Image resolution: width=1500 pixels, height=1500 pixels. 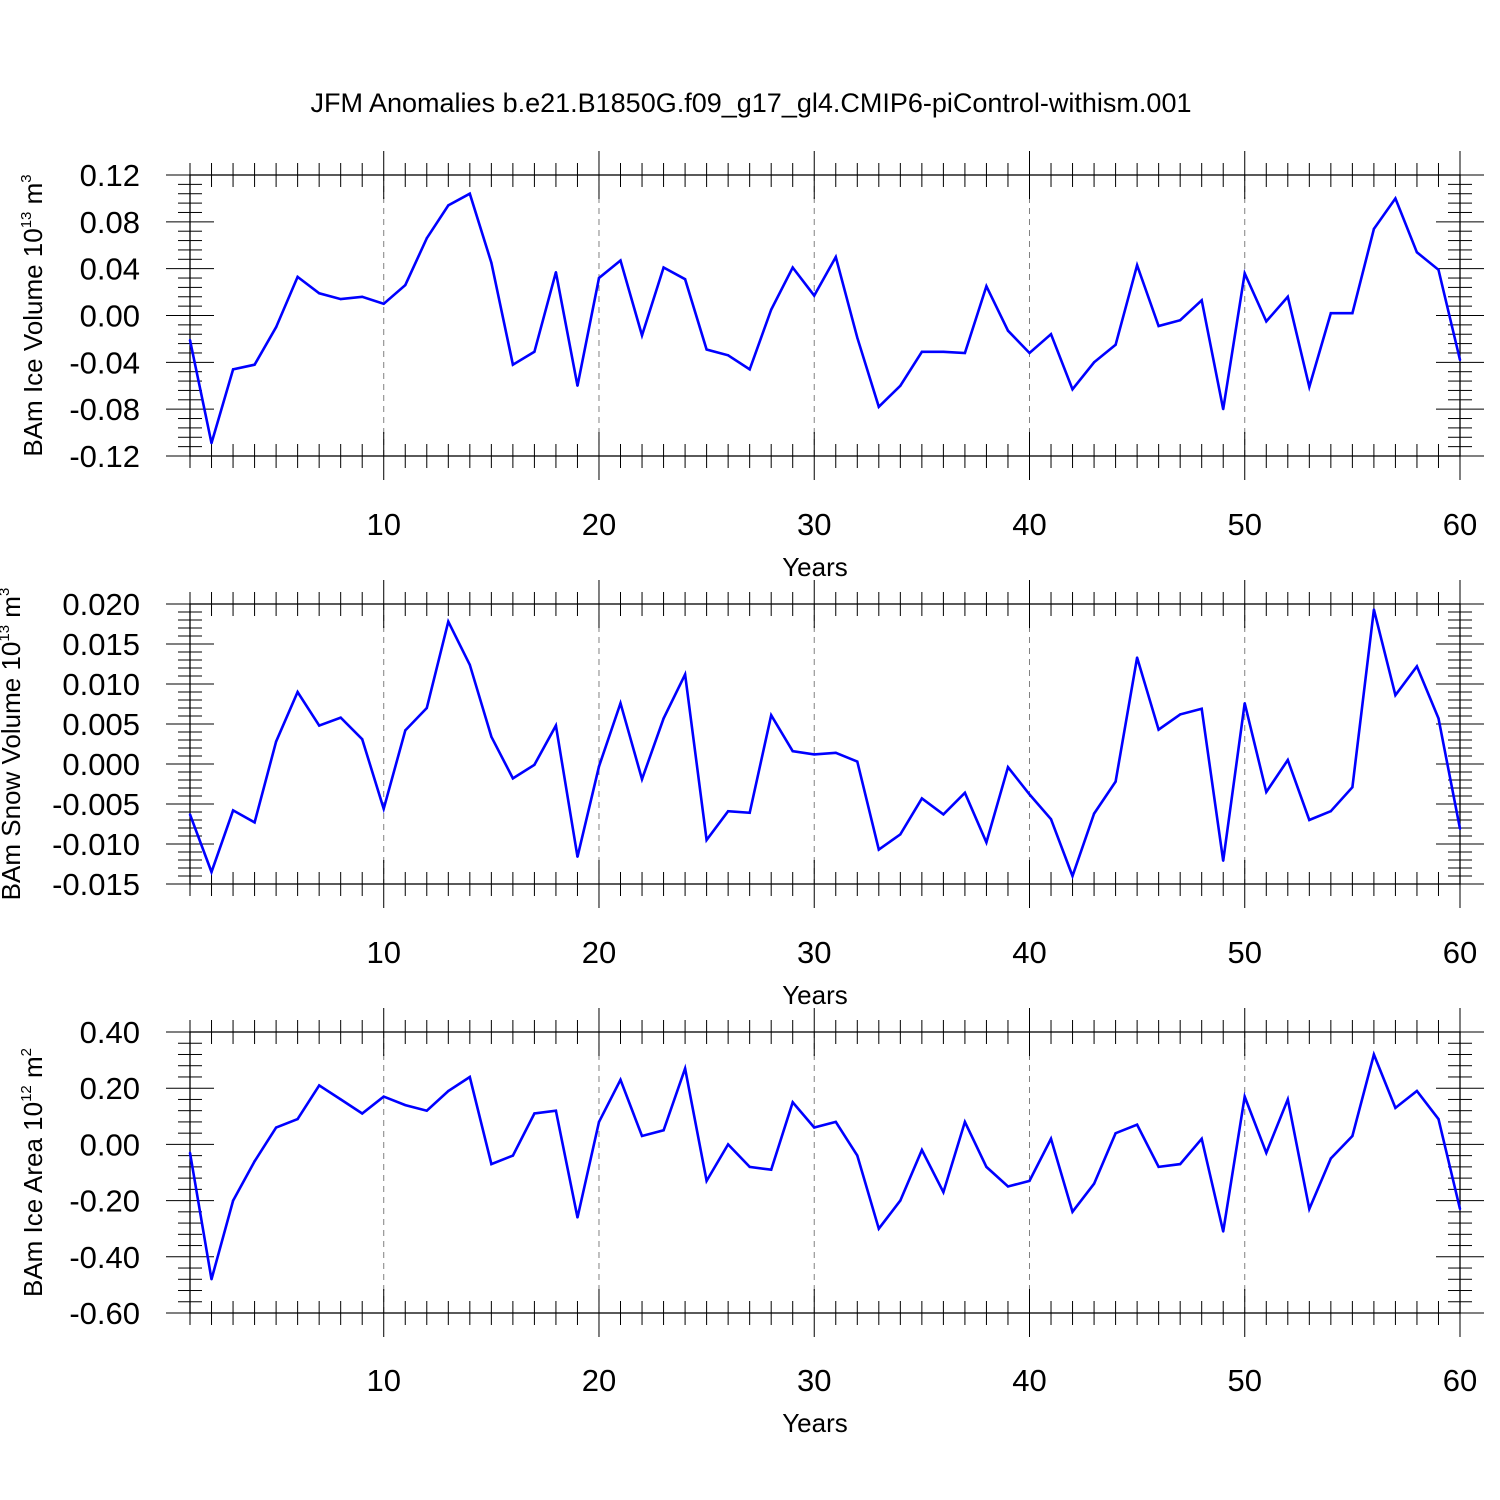 What do you see at coordinates (104, 409) in the screenshot?
I see `y-tick-label: -0.08` at bounding box center [104, 409].